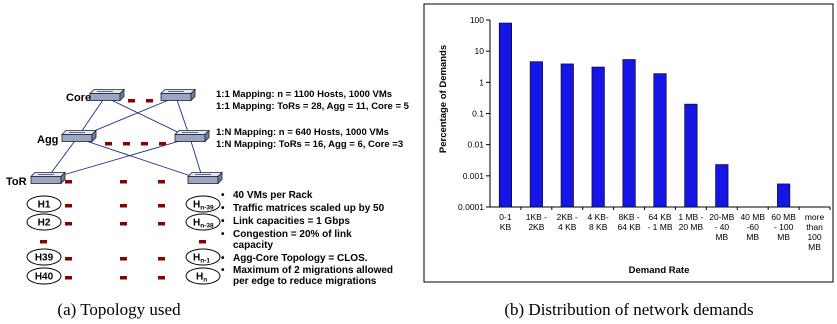 This screenshot has width=837, height=324. What do you see at coordinates (78, 98) in the screenshot?
I see `core-layer-label: Core` at bounding box center [78, 98].